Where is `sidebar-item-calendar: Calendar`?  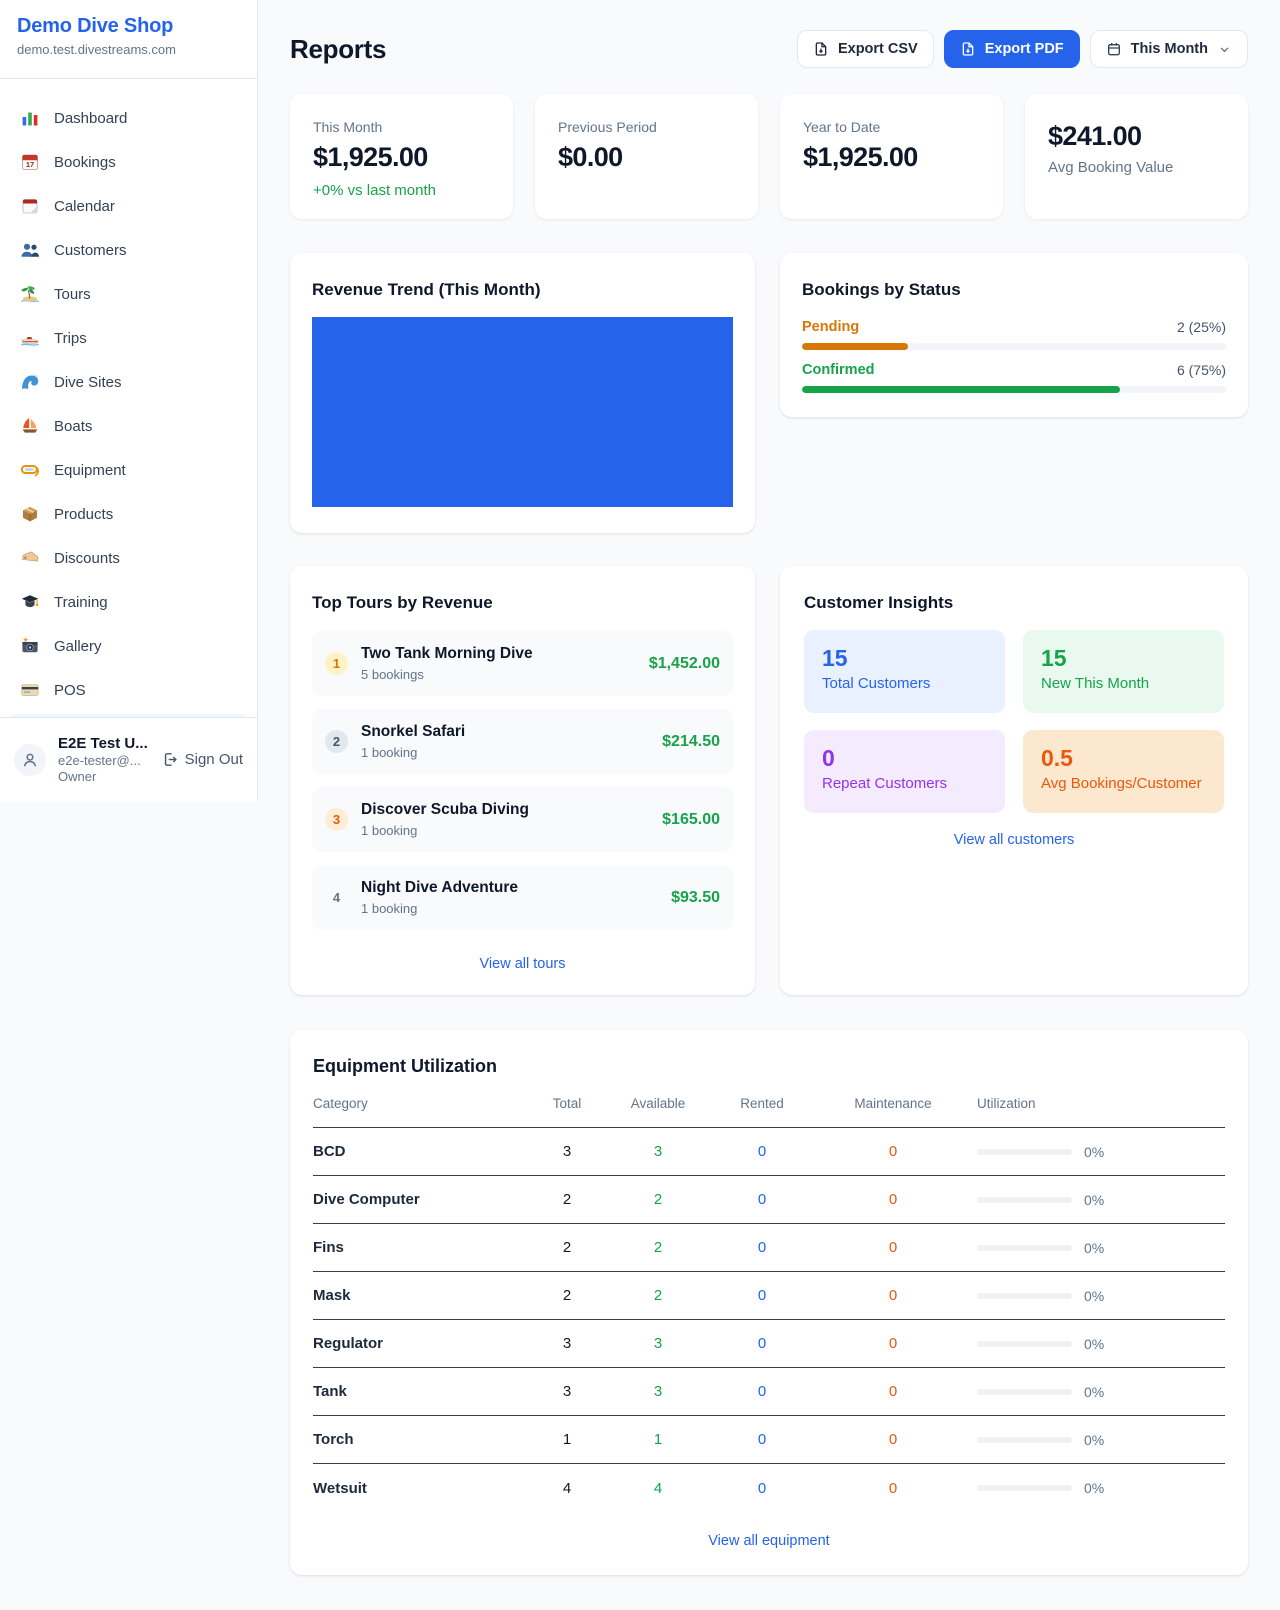 sidebar-item-calendar: Calendar is located at coordinates (128, 206).